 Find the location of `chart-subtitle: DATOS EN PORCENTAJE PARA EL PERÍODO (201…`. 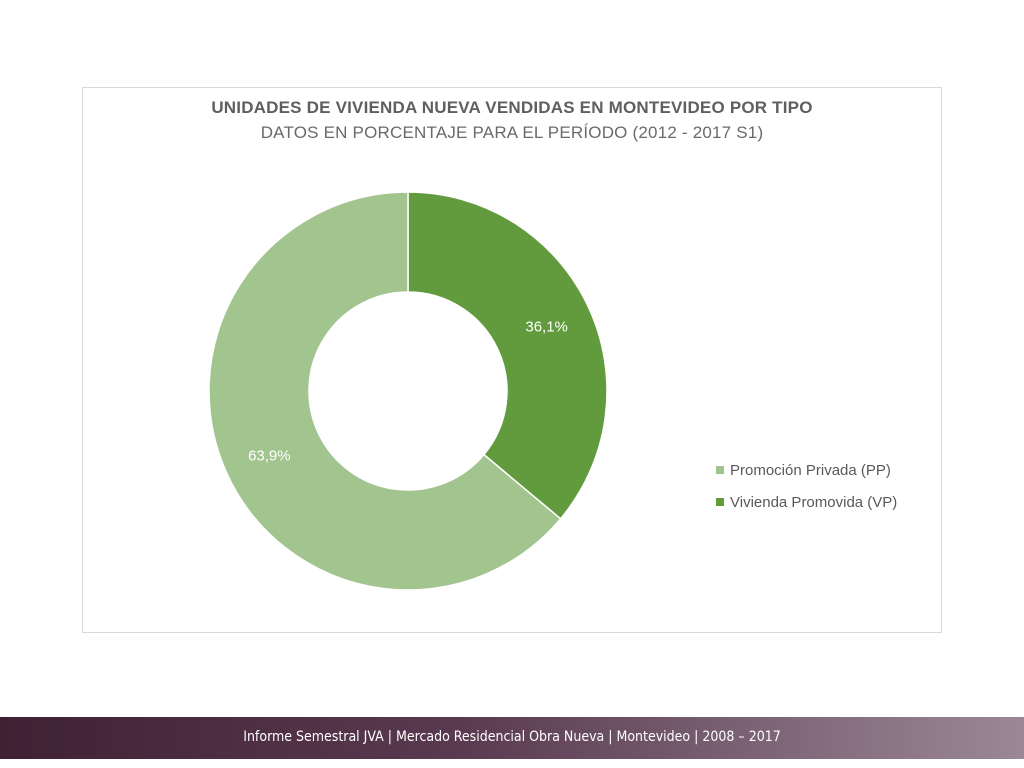

chart-subtitle: DATOS EN PORCENTAJE PARA EL PERÍODO (201… is located at coordinates (512, 132).